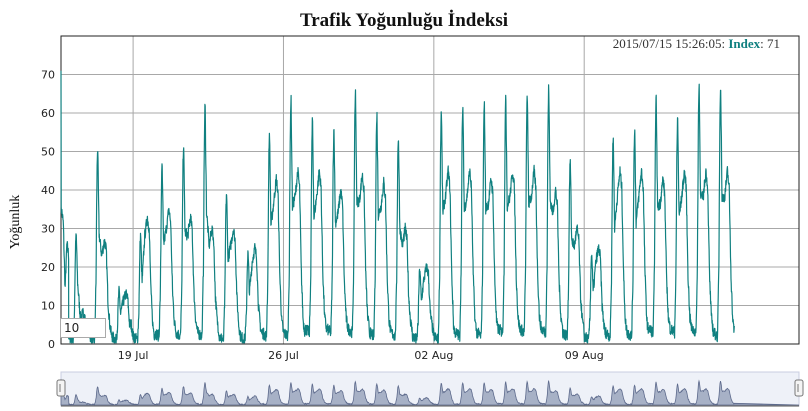 This screenshot has height=411, width=808. I want to click on range-handle-left, so click(61, 388).